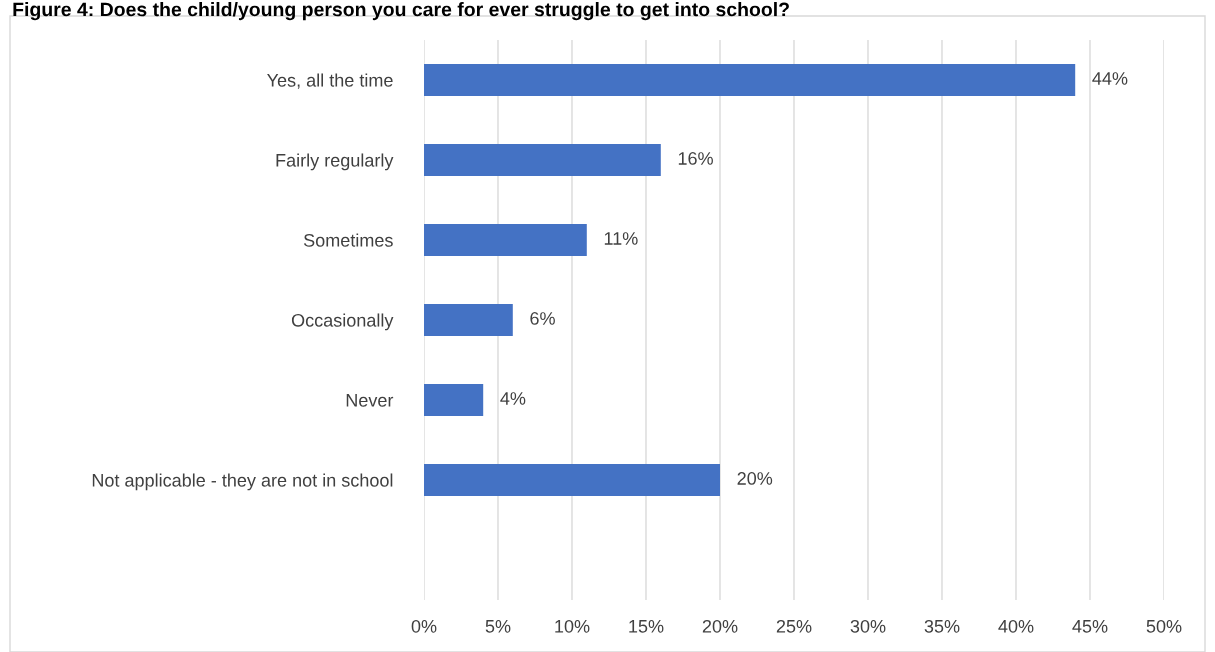 Image resolution: width=1215 pixels, height=652 pixels. I want to click on x-tick-label: 40%, so click(1016, 626).